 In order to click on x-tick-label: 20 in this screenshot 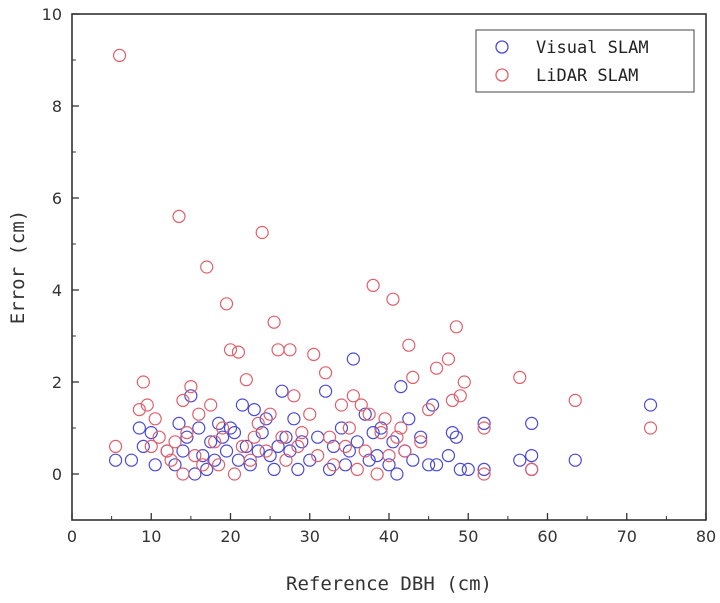, I will do `click(230, 536)`.